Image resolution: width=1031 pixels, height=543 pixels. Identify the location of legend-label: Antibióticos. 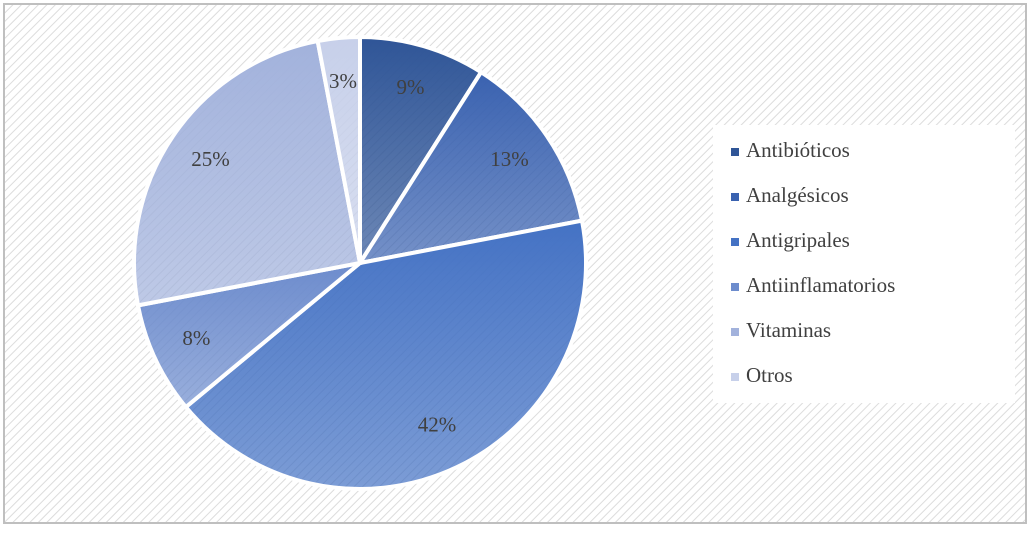
(798, 150).